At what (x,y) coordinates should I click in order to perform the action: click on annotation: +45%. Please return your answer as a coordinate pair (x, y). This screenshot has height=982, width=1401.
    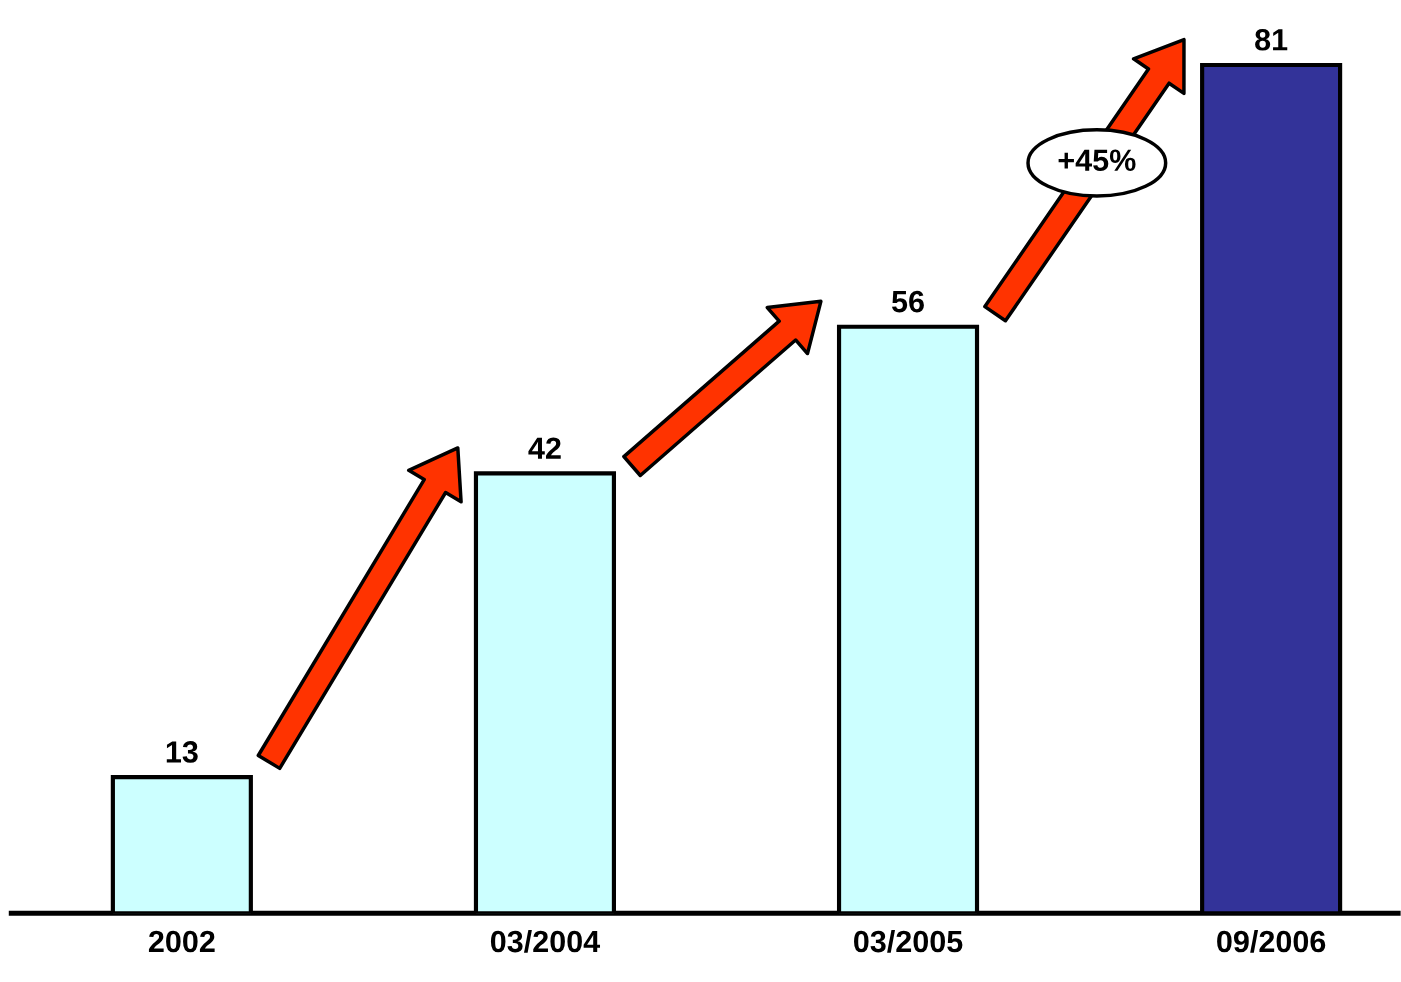
    Looking at the image, I should click on (1097, 160).